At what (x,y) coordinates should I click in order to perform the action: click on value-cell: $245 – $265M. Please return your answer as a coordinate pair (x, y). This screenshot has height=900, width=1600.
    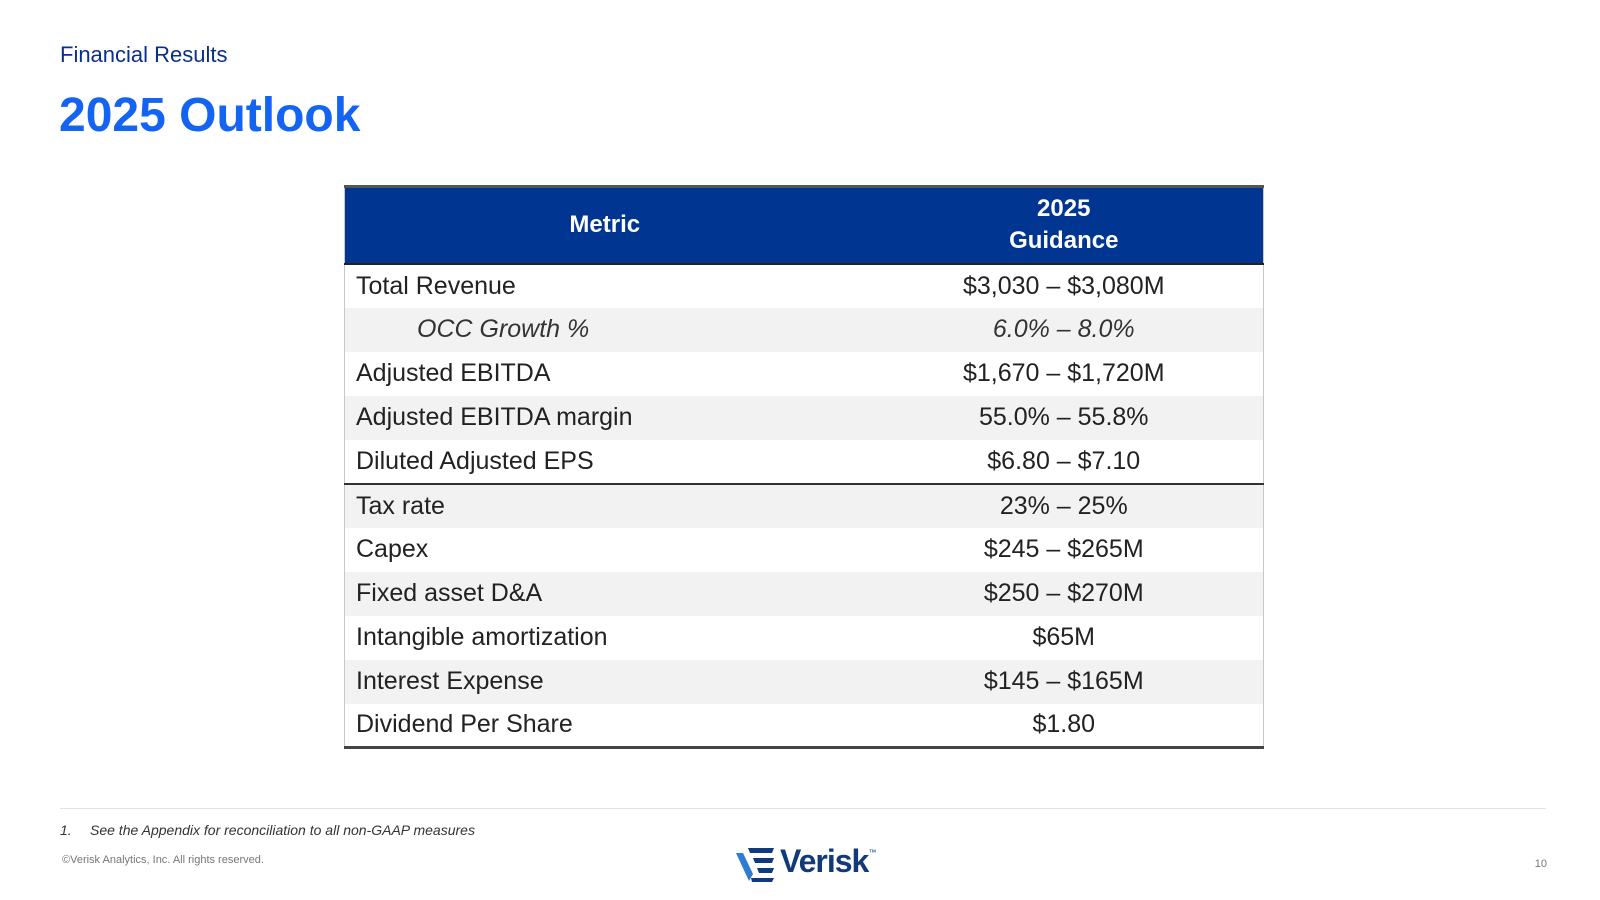
    Looking at the image, I should click on (1063, 549).